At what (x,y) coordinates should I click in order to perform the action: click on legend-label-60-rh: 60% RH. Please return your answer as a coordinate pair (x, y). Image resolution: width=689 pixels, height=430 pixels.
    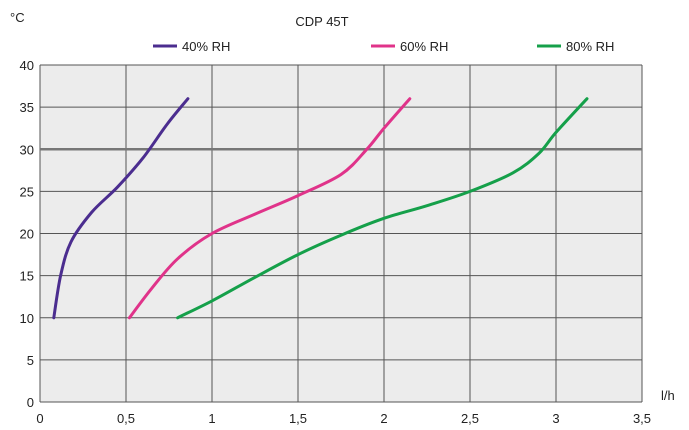
    Looking at the image, I should click on (424, 46).